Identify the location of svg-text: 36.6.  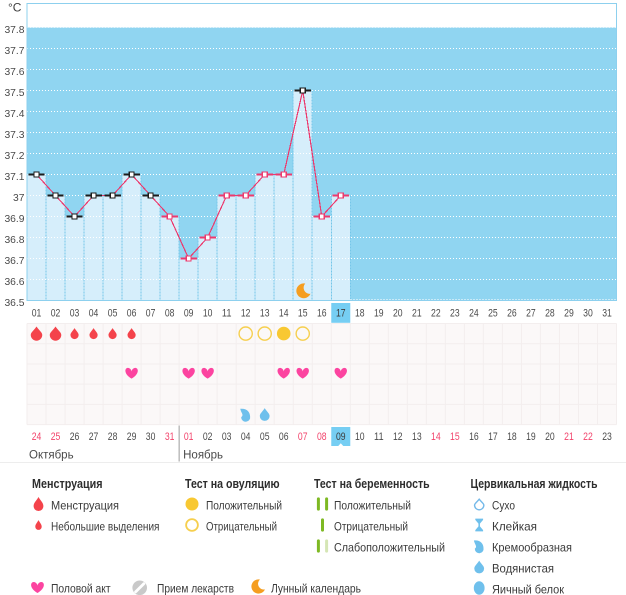
(14, 282).